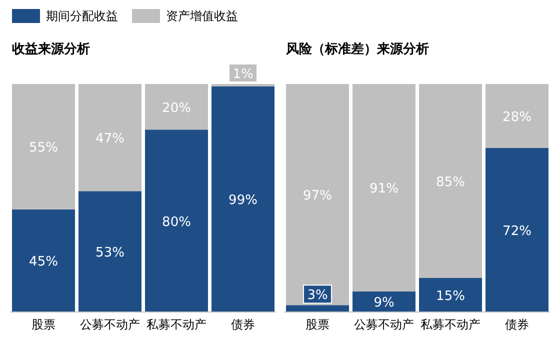 The height and width of the screenshot is (346, 556). What do you see at coordinates (201, 16) in the screenshot?
I see `legend-label: 资产增值收益` at bounding box center [201, 16].